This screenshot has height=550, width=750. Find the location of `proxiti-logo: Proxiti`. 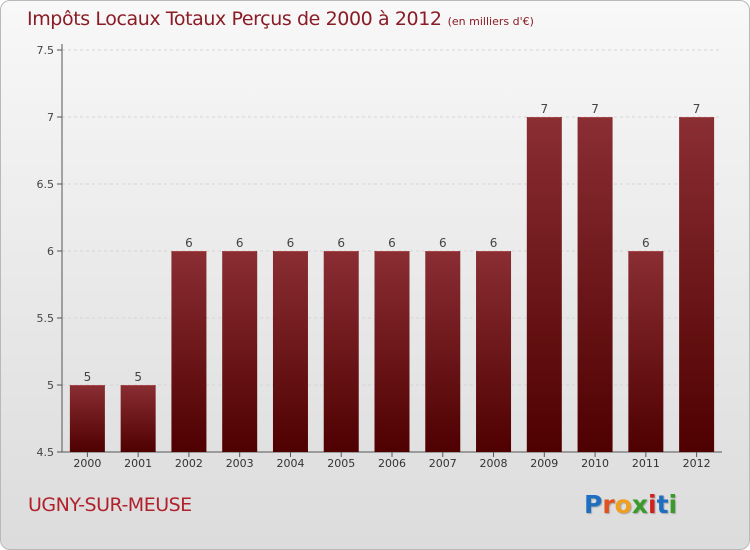

proxiti-logo: Proxiti is located at coordinates (630, 504).